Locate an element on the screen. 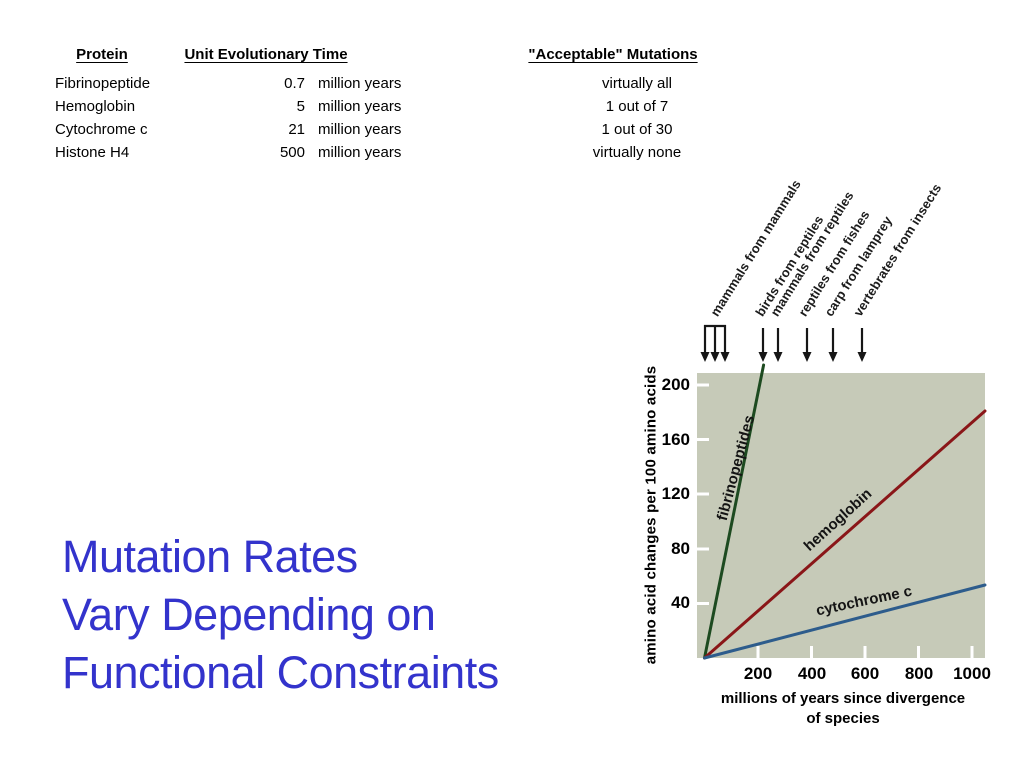  mutations-value: virtually none is located at coordinates (637, 152).